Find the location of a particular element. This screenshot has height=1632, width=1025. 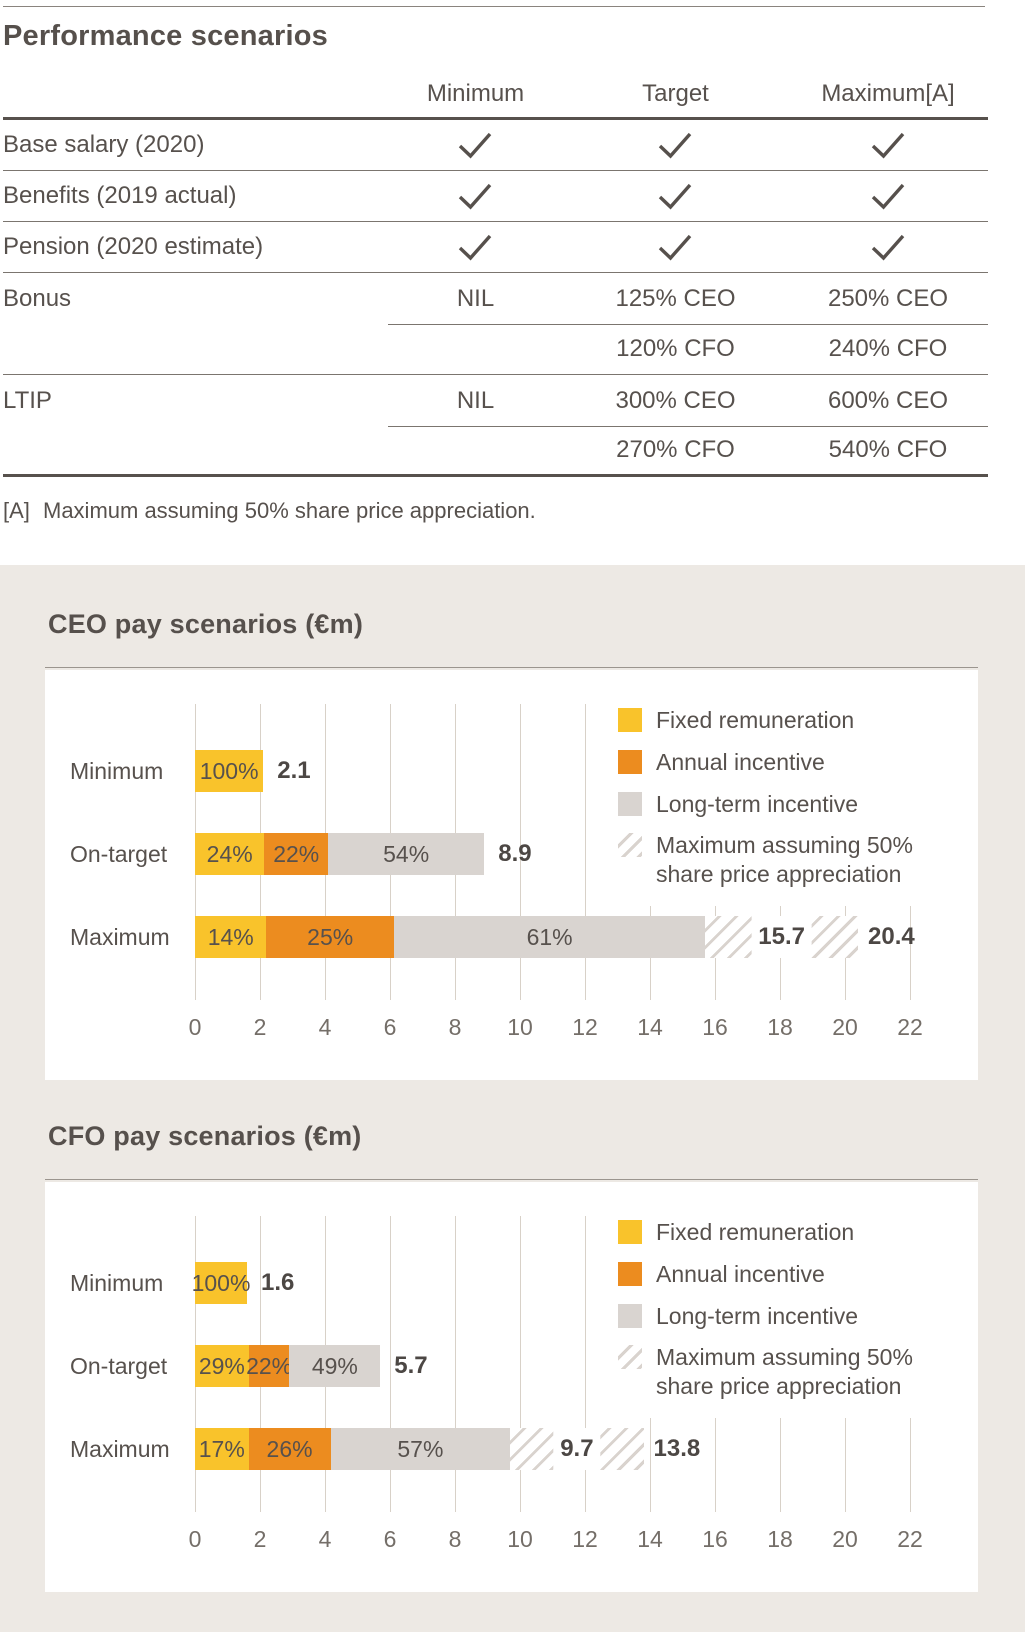

bar-row-maximum: Maximum 14% 25% 61% 15.7 20.4 is located at coordinates (511, 937).